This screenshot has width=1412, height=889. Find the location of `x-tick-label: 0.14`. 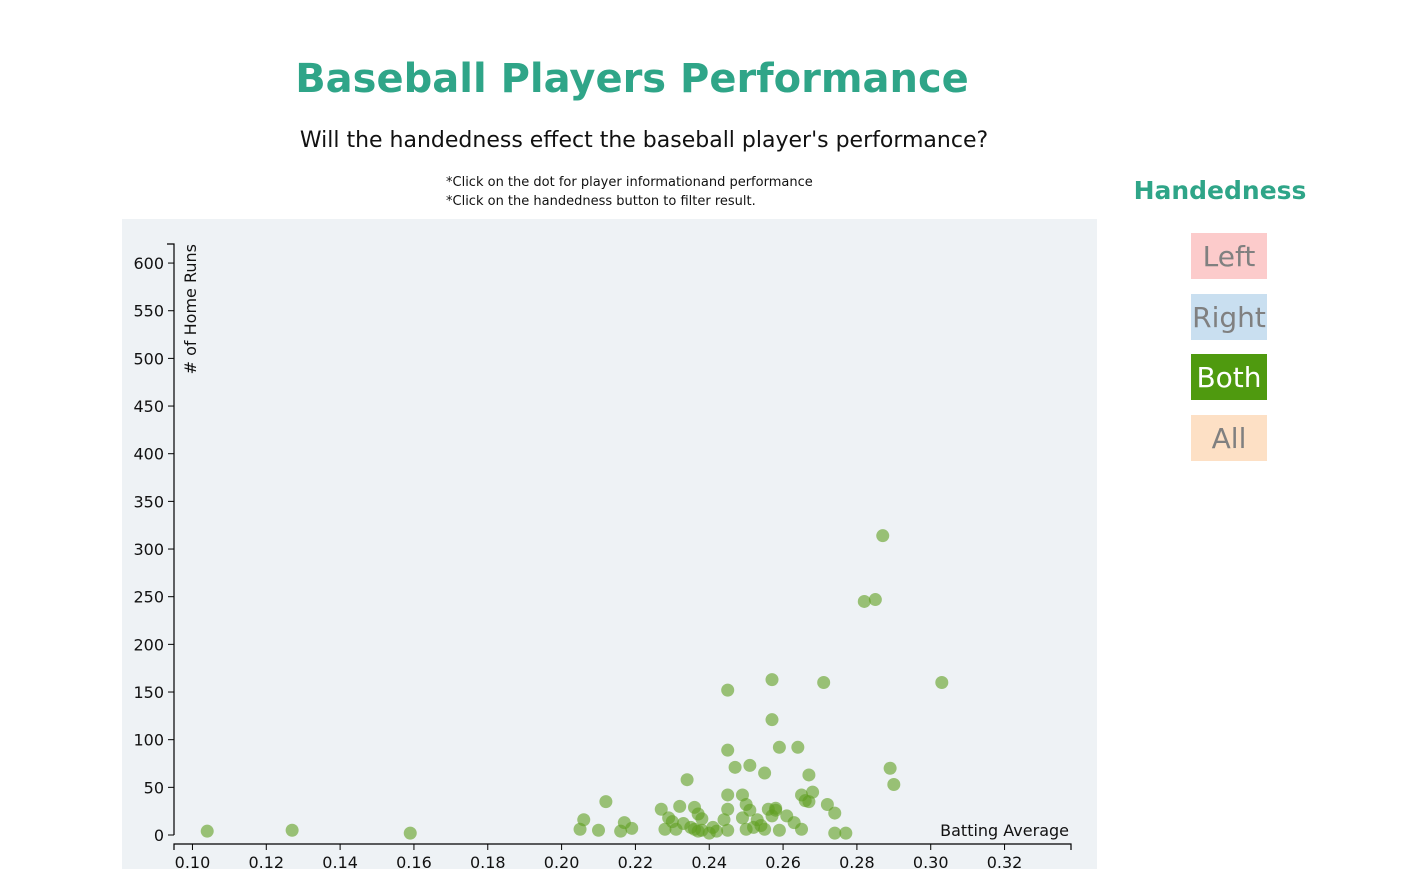

x-tick-label: 0.14 is located at coordinates (340, 861).